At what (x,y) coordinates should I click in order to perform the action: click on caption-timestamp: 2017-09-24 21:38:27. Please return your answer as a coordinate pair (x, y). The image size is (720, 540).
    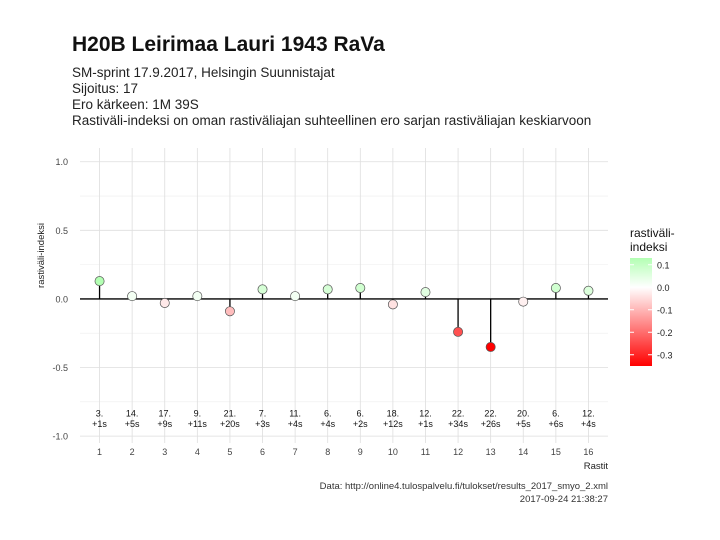
    Looking at the image, I should click on (563, 499).